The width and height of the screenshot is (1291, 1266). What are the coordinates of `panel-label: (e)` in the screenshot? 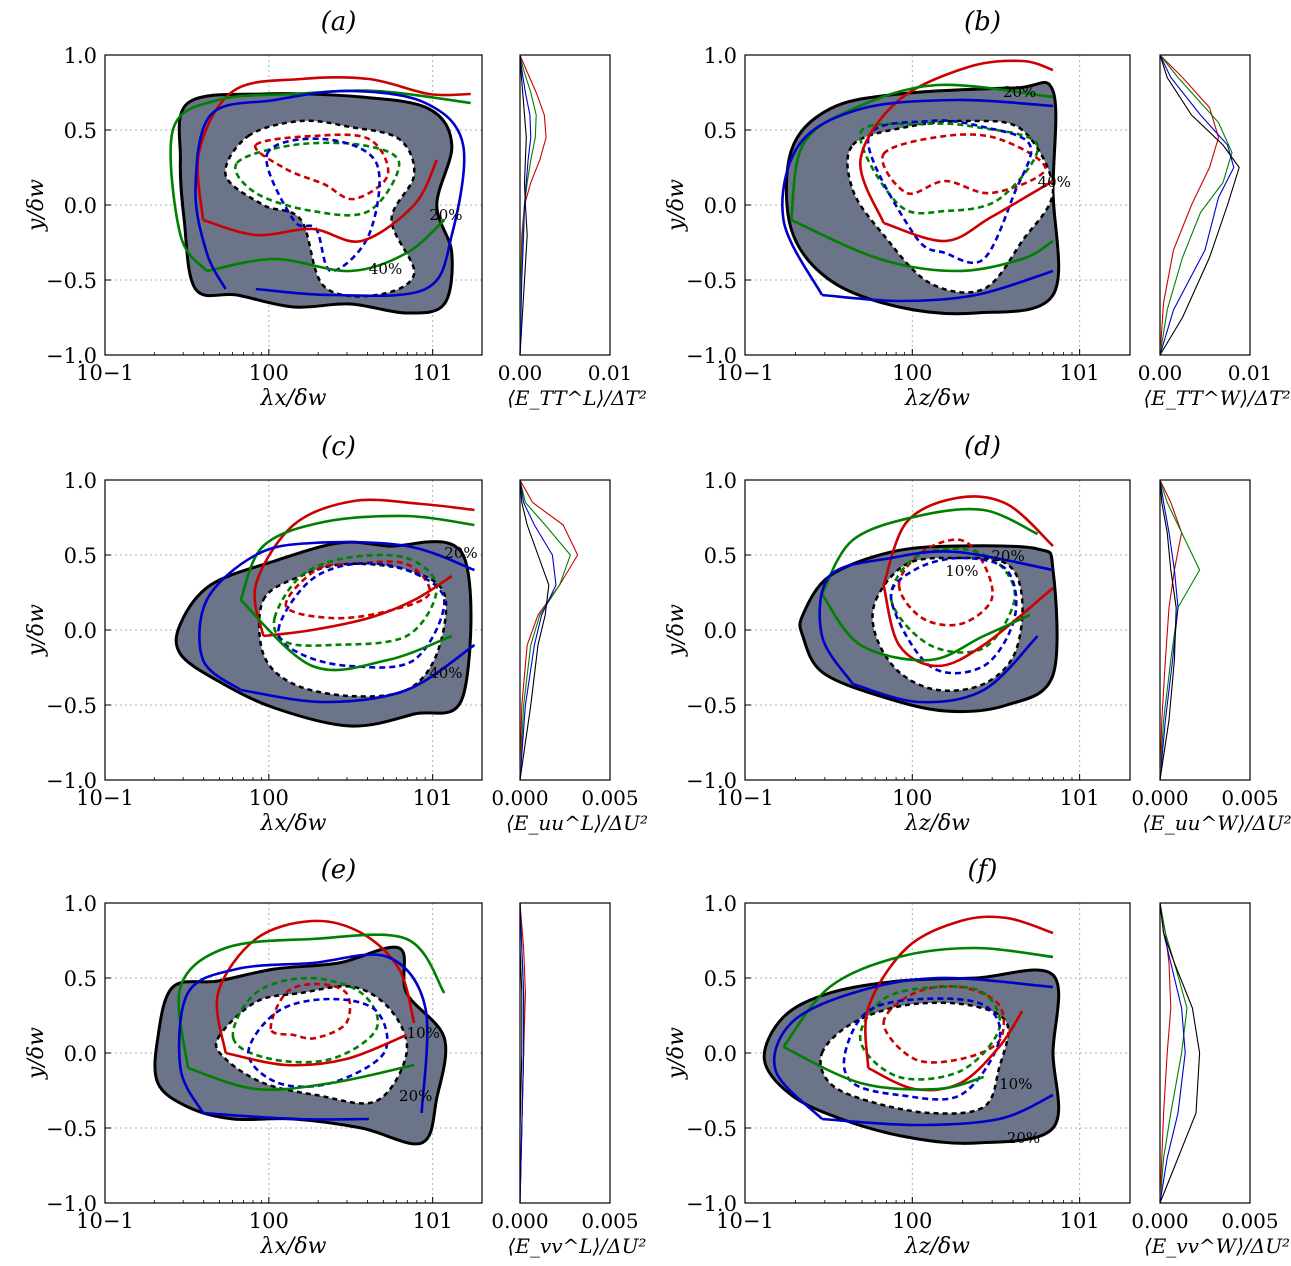 It's located at (339, 870).